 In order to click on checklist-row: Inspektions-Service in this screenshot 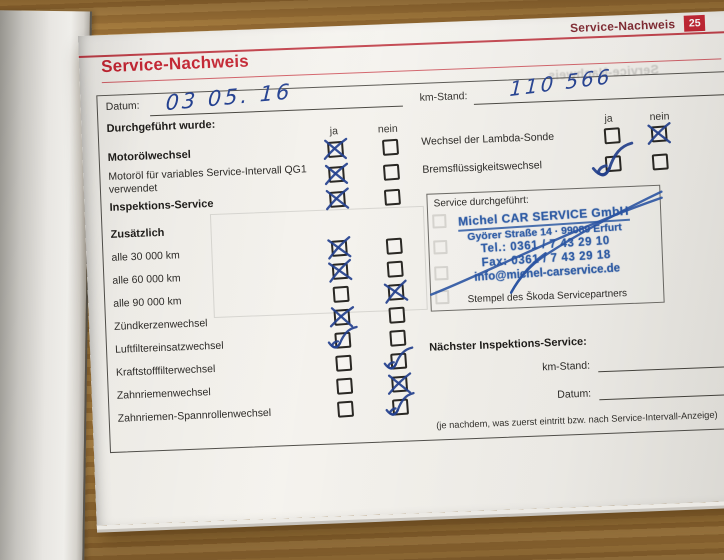, I will do `click(260, 204)`.